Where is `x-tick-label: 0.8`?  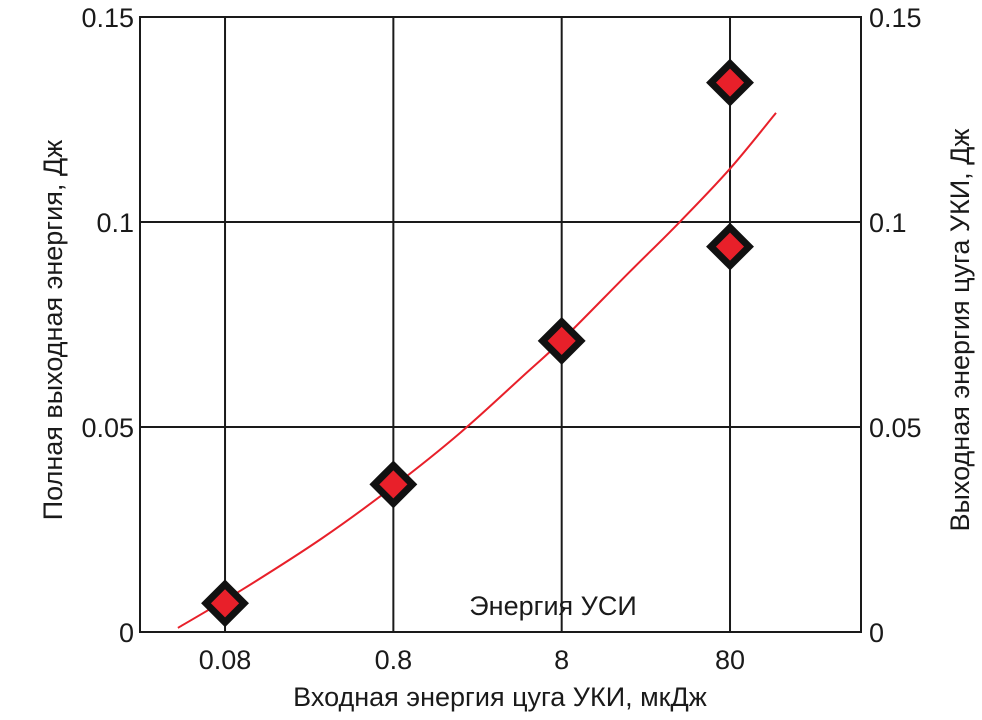 x-tick-label: 0.8 is located at coordinates (394, 660).